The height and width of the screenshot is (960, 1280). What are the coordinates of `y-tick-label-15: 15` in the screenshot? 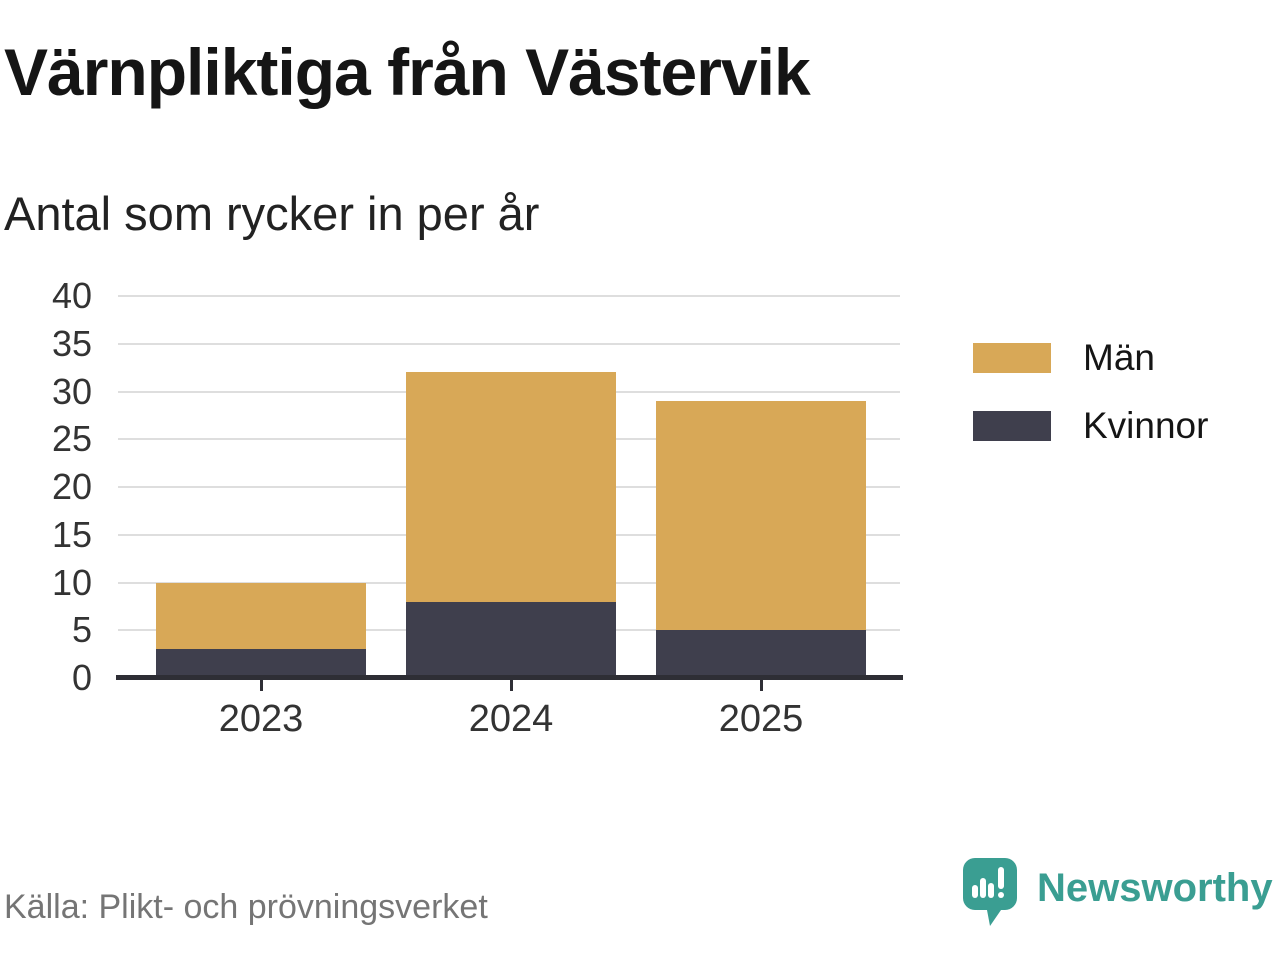 It's located at (71, 534).